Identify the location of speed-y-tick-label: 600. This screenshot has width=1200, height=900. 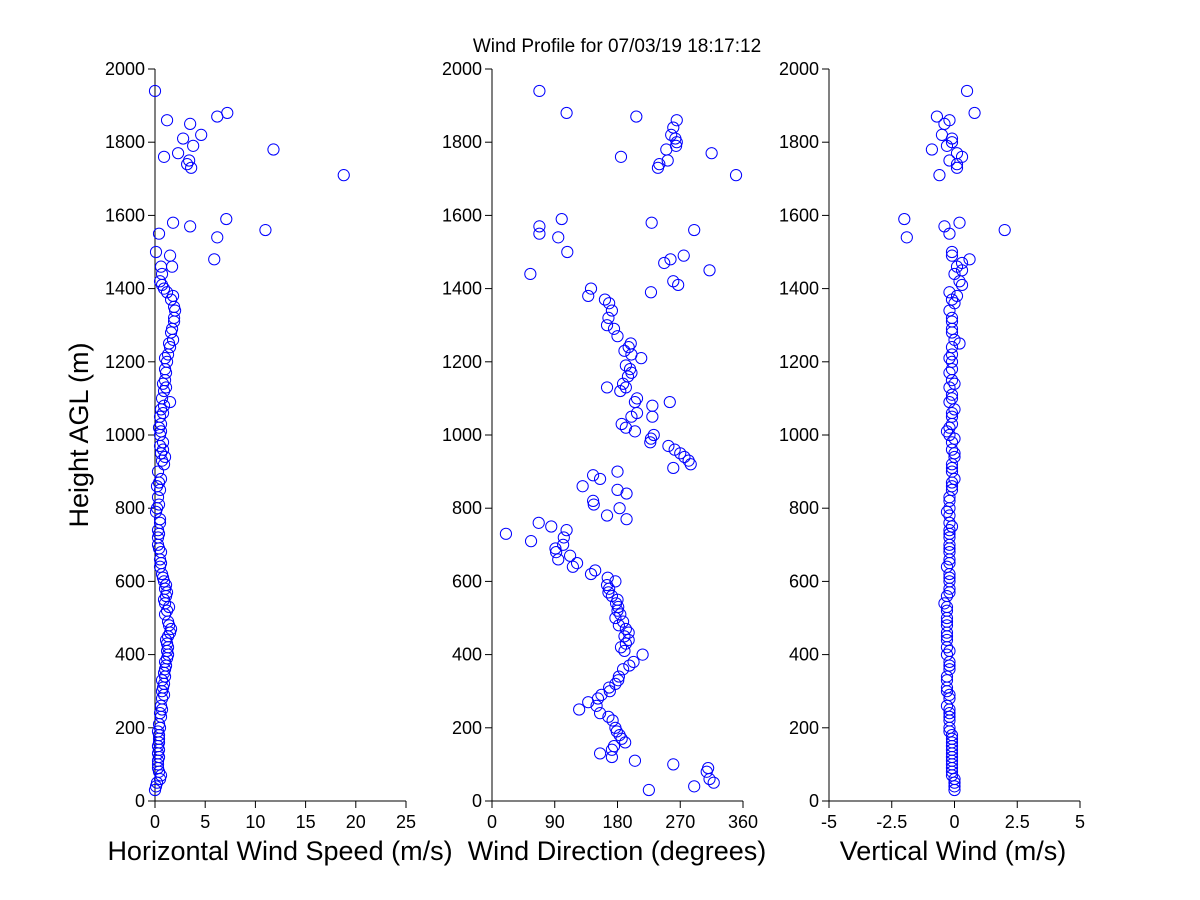
(130, 581).